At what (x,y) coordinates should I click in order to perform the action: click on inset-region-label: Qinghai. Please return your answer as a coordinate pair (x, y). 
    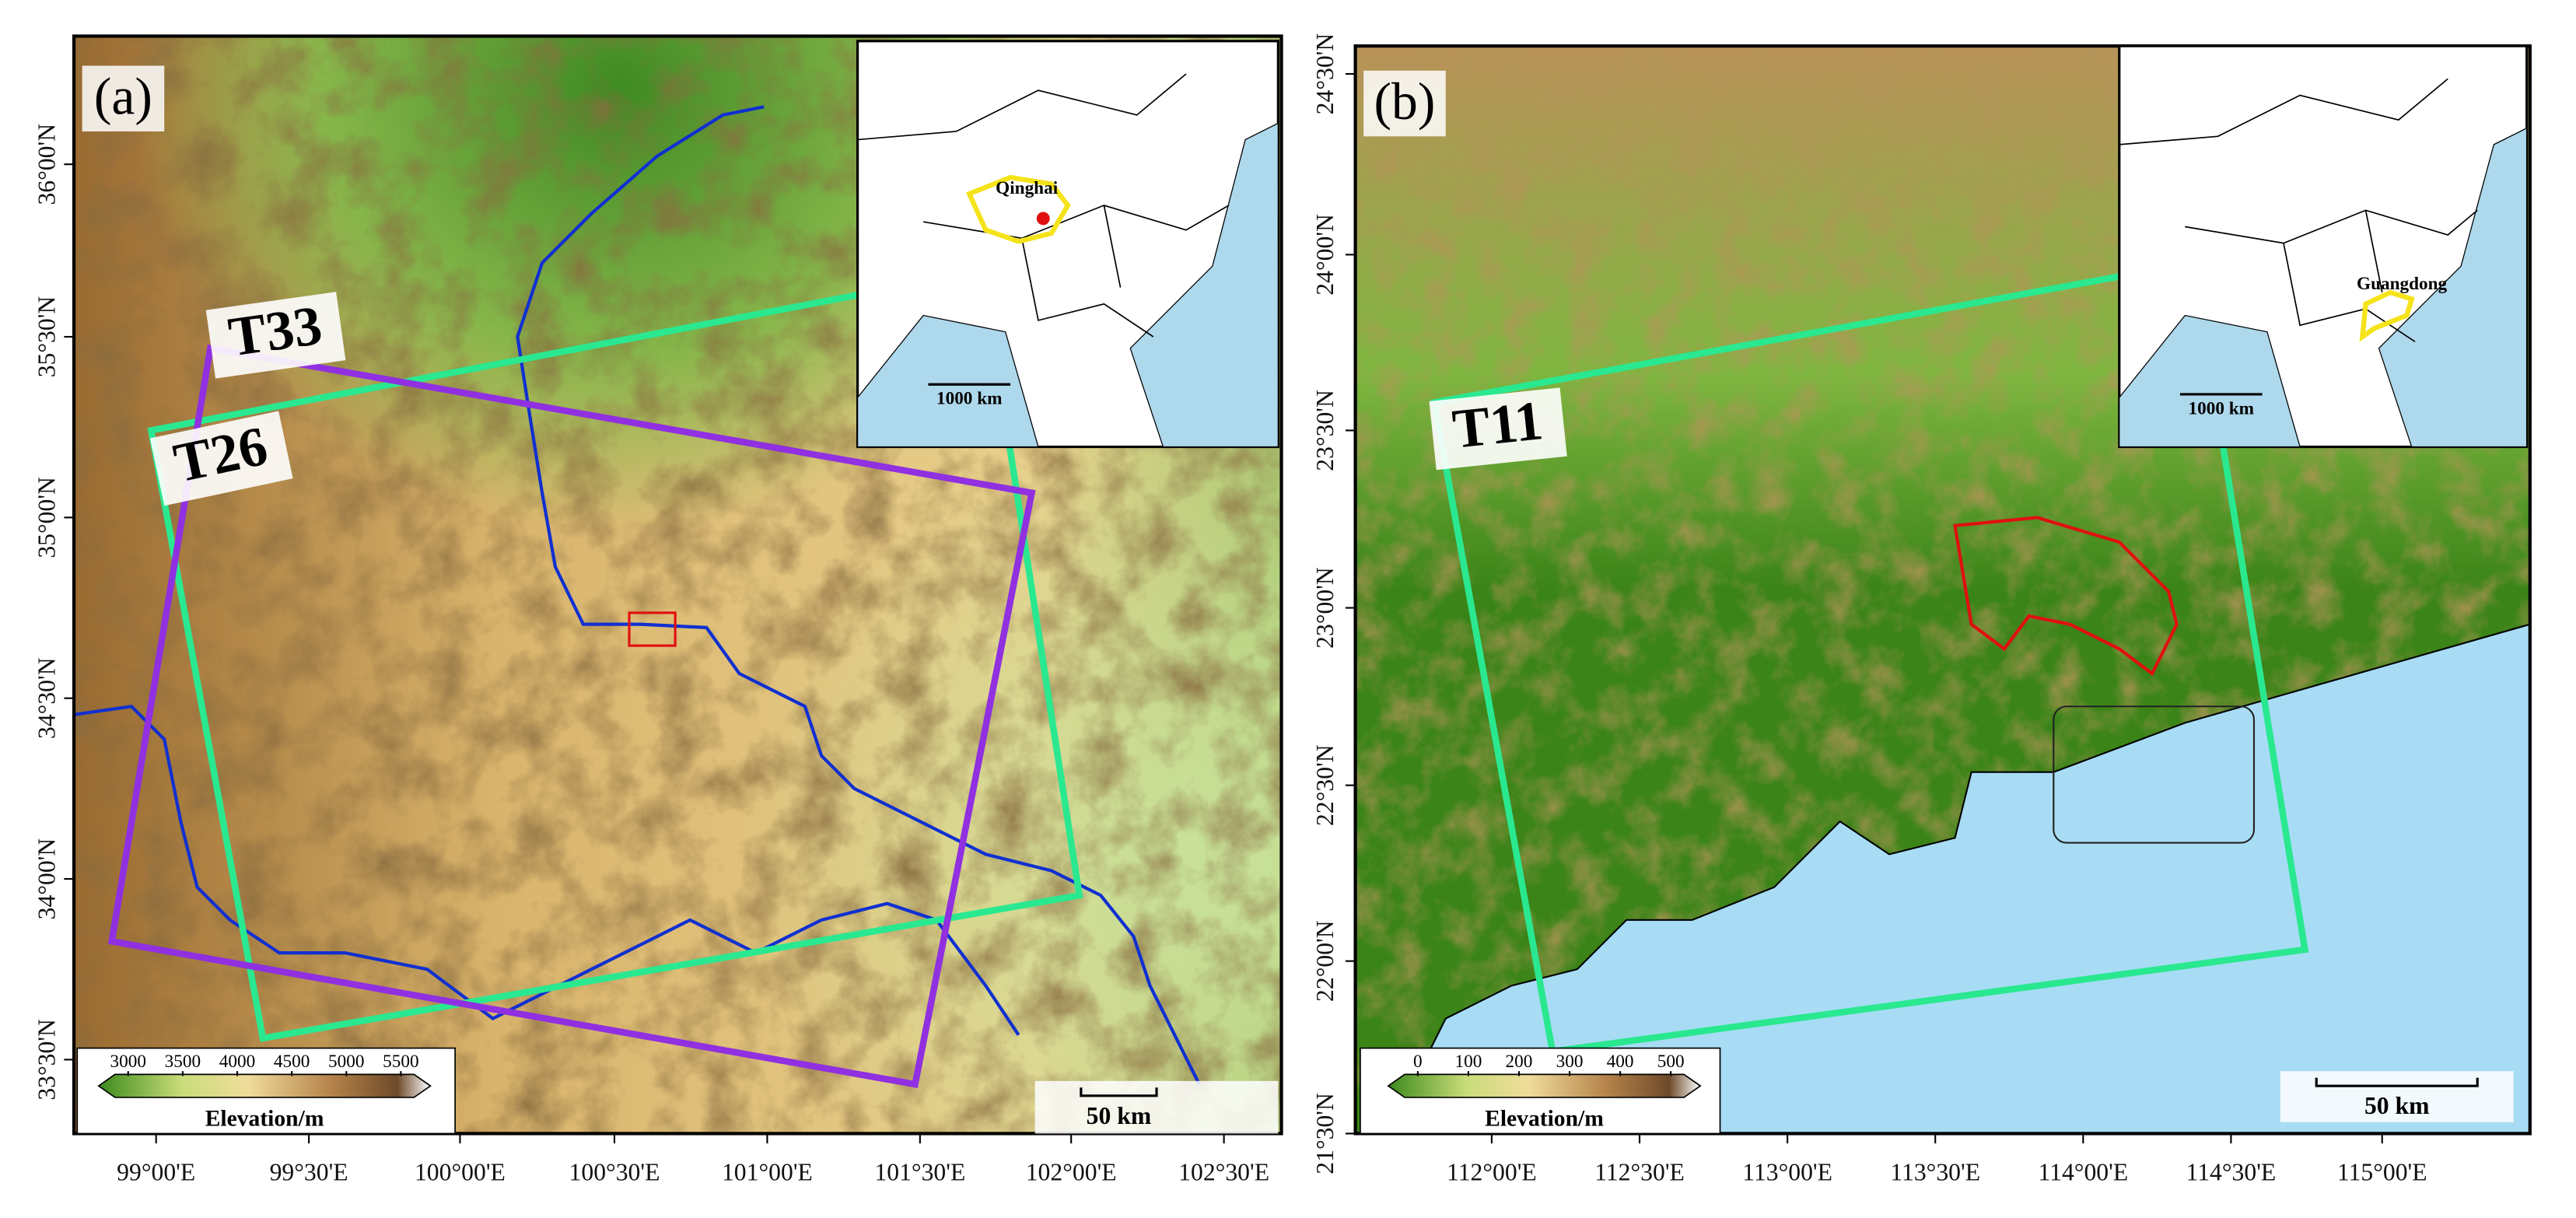
    Looking at the image, I should click on (1027, 188).